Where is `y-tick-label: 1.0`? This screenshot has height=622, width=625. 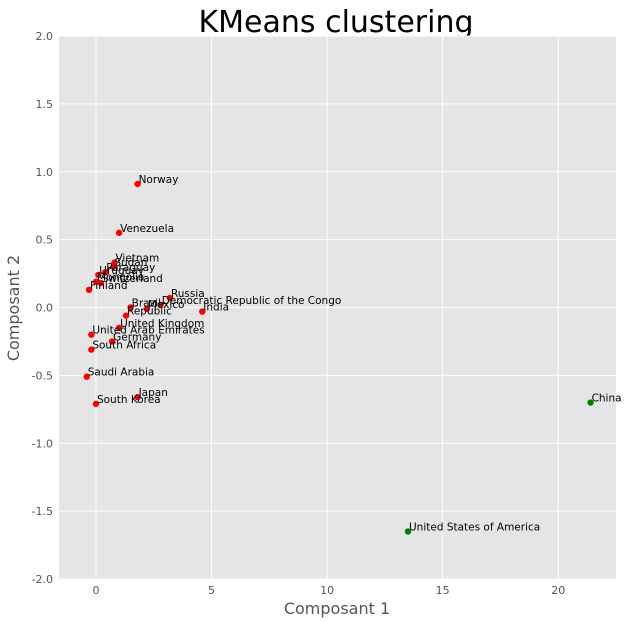 y-tick-label: 1.0 is located at coordinates (45, 172).